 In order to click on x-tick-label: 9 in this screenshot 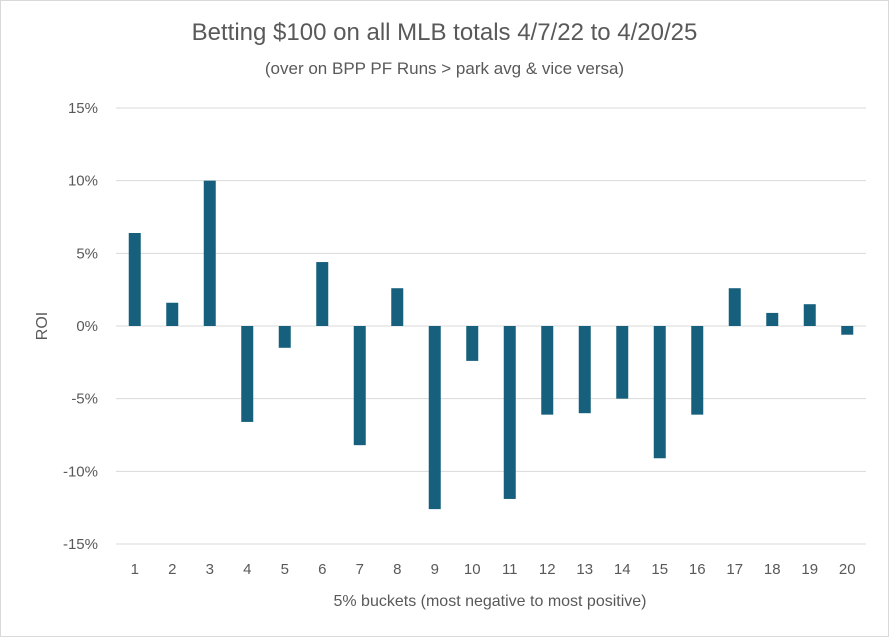, I will do `click(435, 569)`.